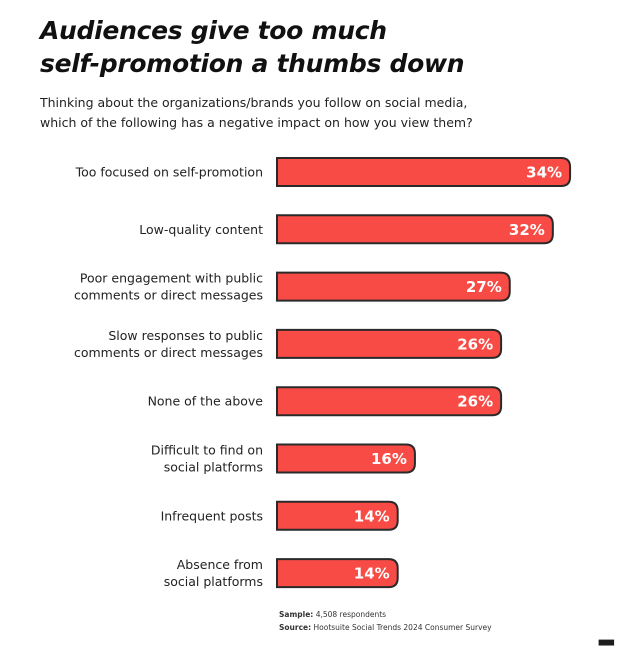  I want to click on sample-note: Sample: 4,508 respondents, so click(385, 614).